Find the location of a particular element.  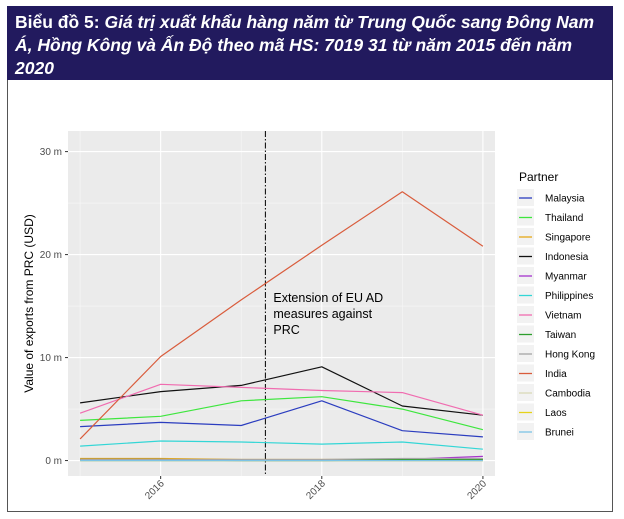

annotation-text: measures against is located at coordinates (322, 314).